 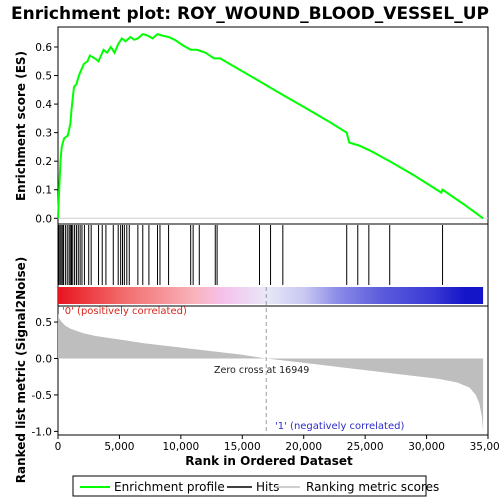 I want to click on x-tick-label: 25,000, so click(x=365, y=447).